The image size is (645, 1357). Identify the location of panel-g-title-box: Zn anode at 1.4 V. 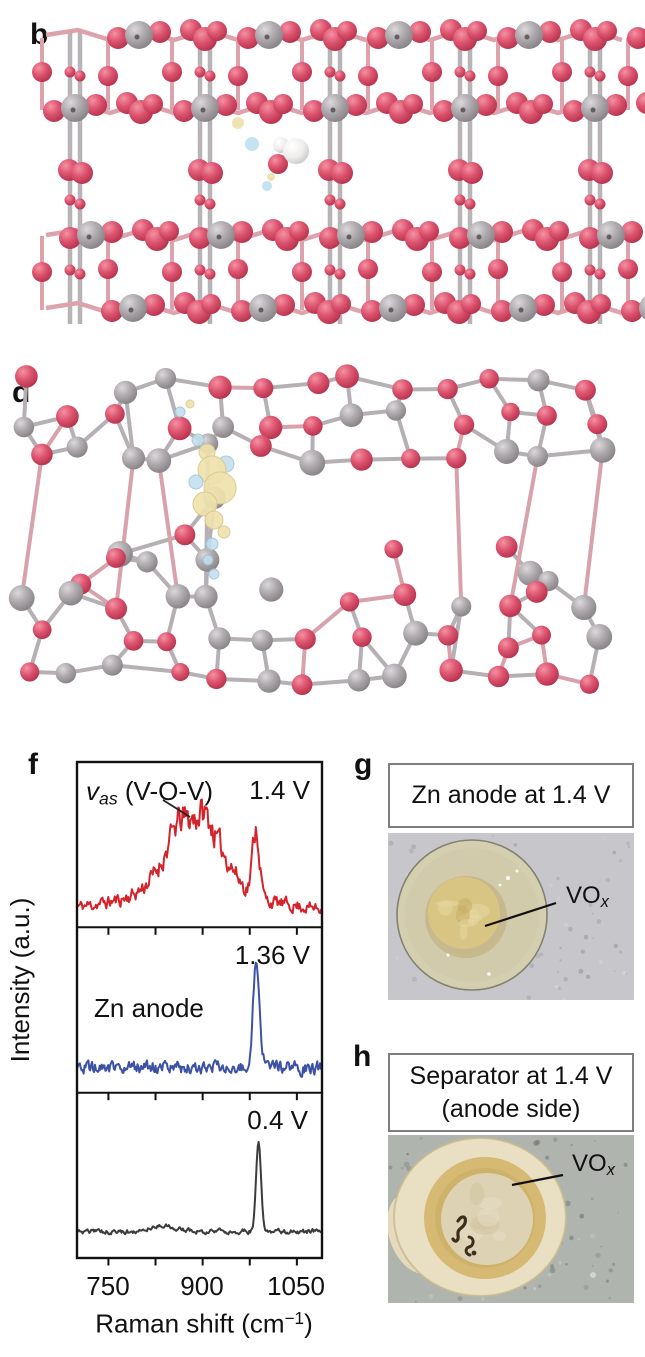
(511, 795).